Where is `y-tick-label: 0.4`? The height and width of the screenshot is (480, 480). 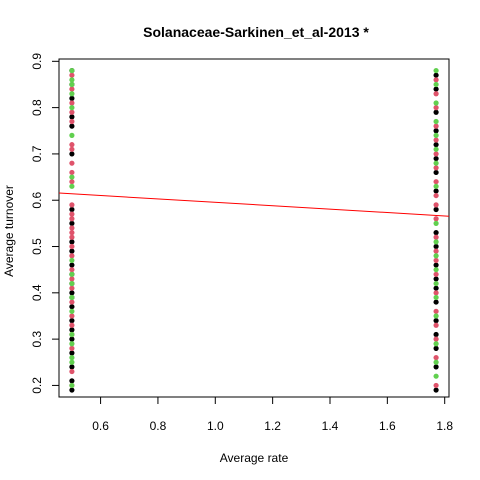 y-tick-label: 0.4 is located at coordinates (37, 292).